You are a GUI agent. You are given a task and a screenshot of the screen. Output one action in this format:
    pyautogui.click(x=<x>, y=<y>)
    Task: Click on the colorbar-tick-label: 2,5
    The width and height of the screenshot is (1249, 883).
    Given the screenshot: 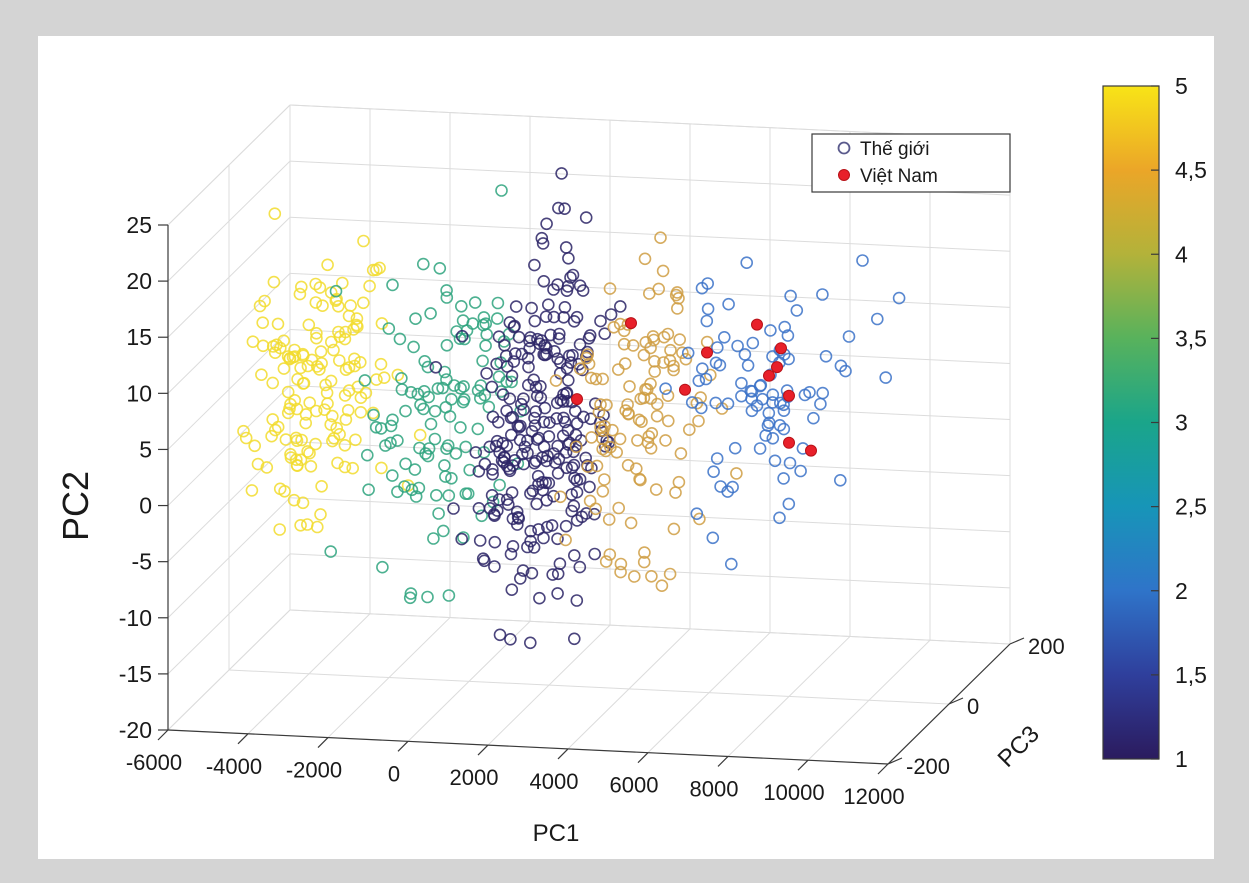 What is the action you would take?
    pyautogui.click(x=1191, y=507)
    